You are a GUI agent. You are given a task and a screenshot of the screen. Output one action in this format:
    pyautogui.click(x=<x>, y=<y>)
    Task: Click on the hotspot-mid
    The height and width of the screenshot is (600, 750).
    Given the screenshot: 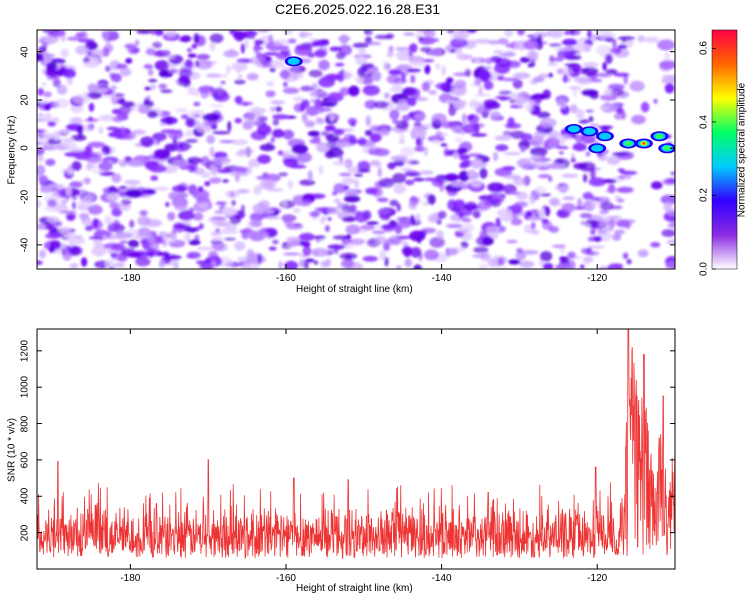 What is the action you would take?
    pyautogui.click(x=604, y=136)
    